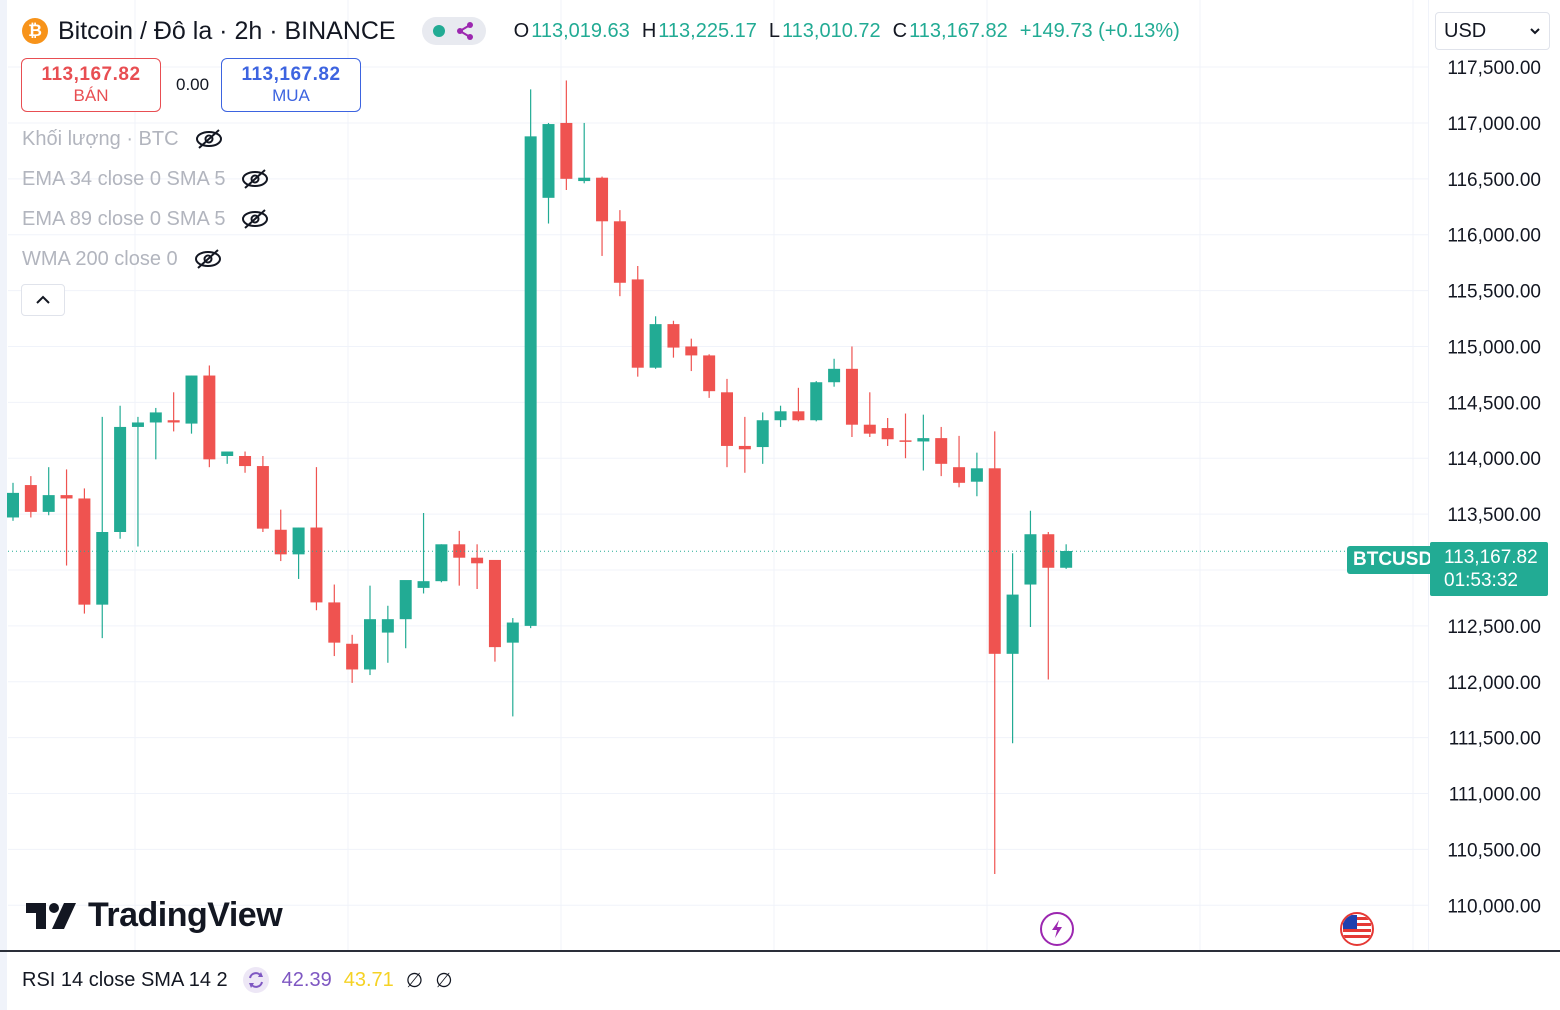  I want to click on price-axis-label: 116,000.00, so click(1494, 236).